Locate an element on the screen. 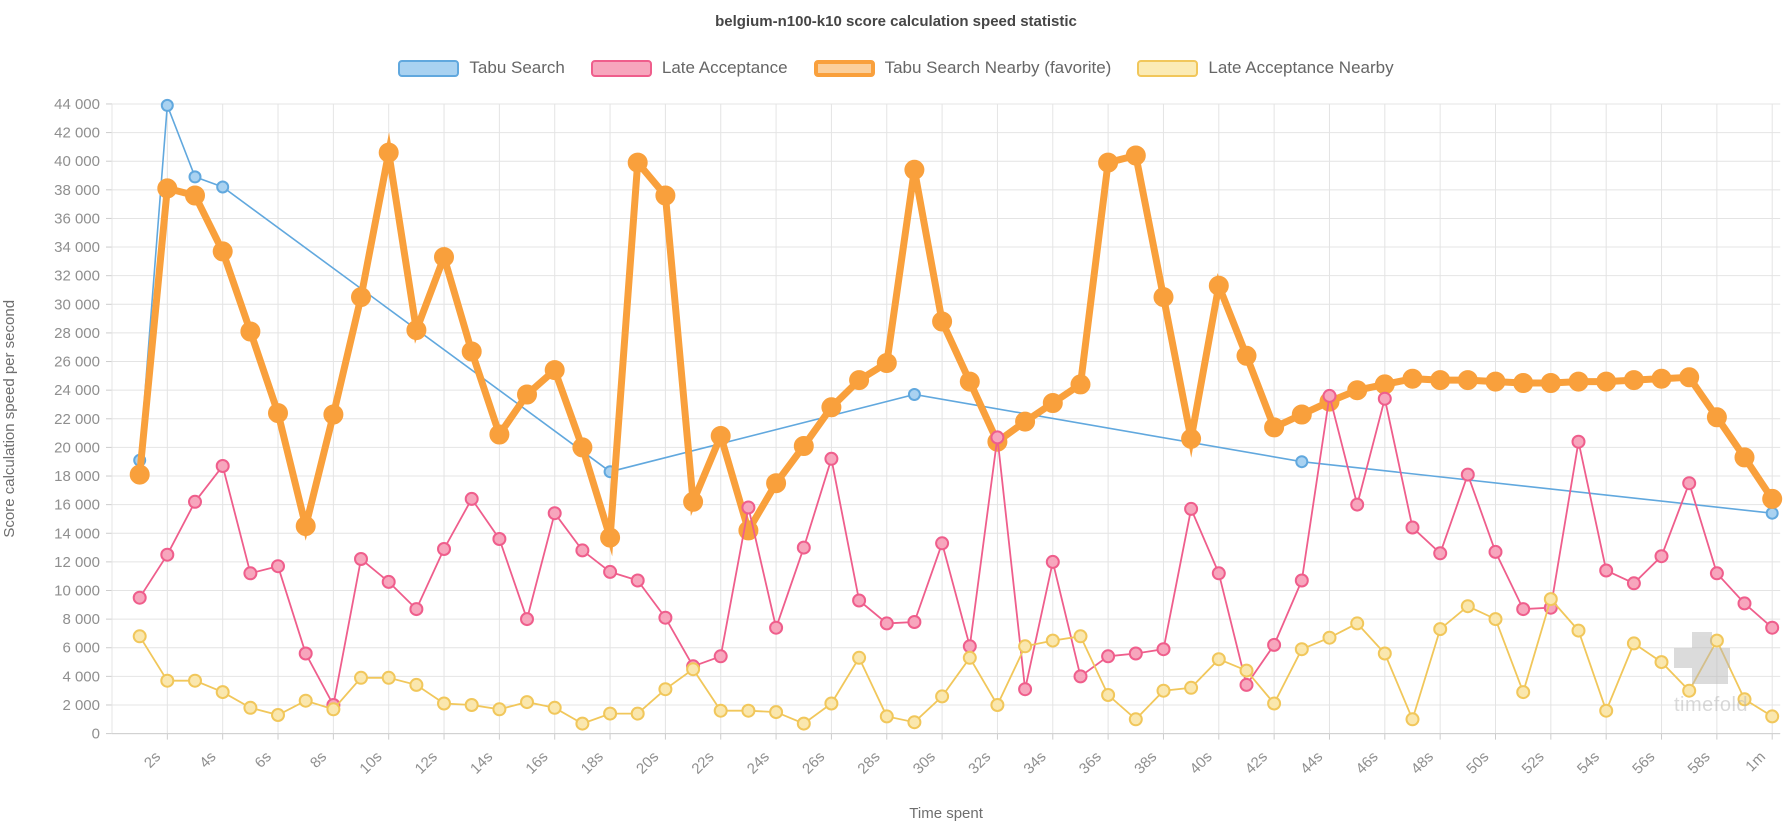 The width and height of the screenshot is (1792, 832). svg-text: 58s is located at coordinates (1699, 762).